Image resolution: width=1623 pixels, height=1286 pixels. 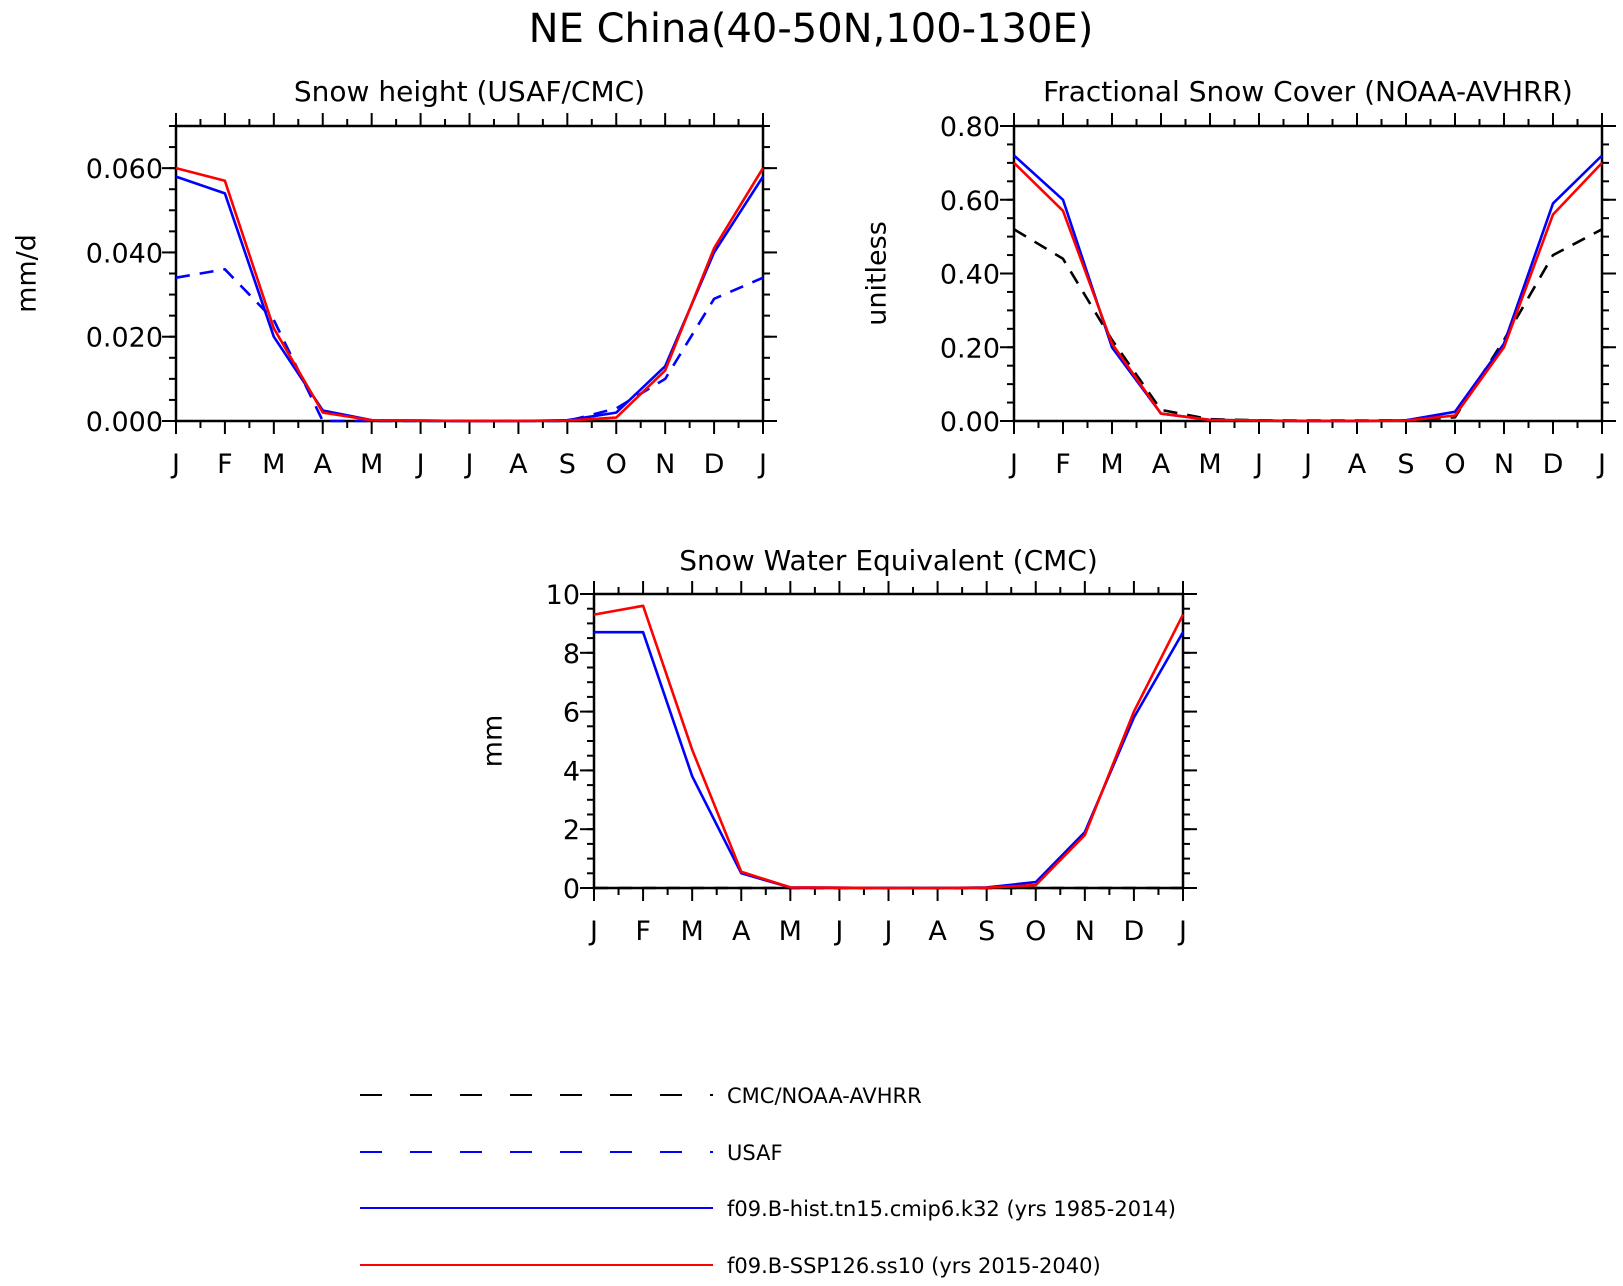 I want to click on y-axis-label: mm/d, so click(x=27, y=273).